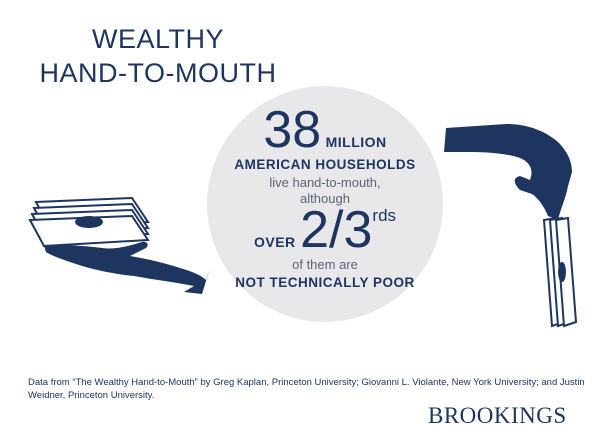 The width and height of the screenshot is (600, 444). What do you see at coordinates (325, 164) in the screenshot?
I see `stat-households: AMERICAN HOUSEHOLDS` at bounding box center [325, 164].